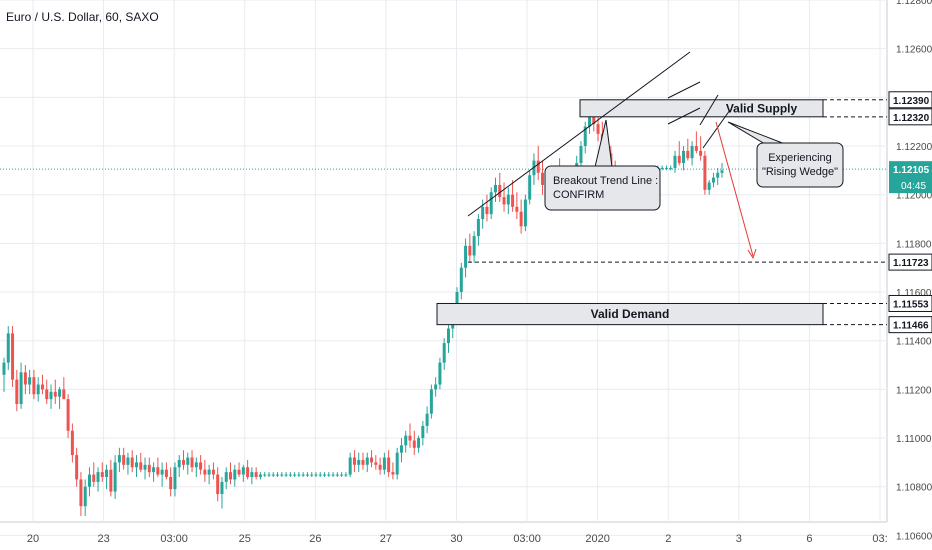 The image size is (932, 550). I want to click on wedge-callout: Experiencing "Rising Wedge", so click(785, 154).